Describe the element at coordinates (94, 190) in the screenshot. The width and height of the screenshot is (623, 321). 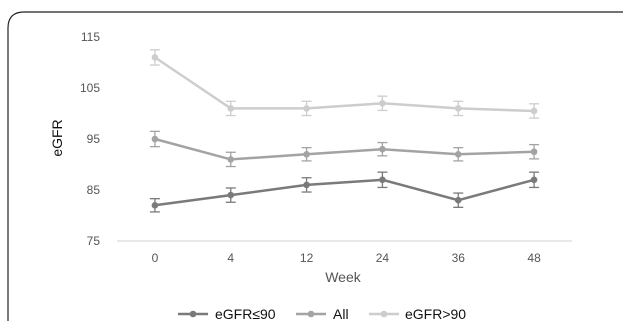
I see `y-tick-label: 85` at that location.